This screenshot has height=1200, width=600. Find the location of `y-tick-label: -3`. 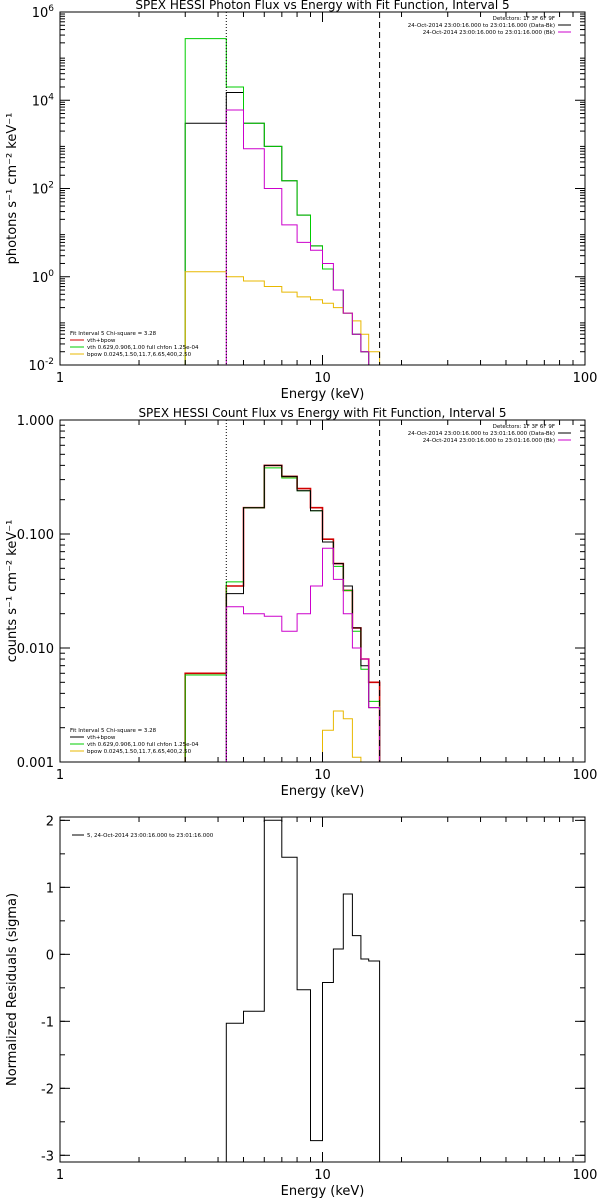

y-tick-label: -3 is located at coordinates (47, 1156).